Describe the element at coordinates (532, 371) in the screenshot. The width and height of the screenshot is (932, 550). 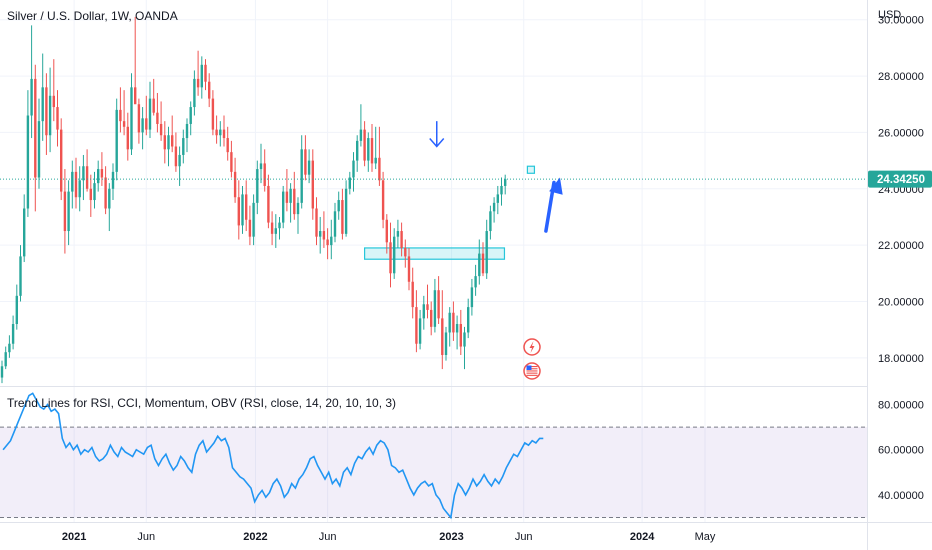
I see `us-flag-icon` at that location.